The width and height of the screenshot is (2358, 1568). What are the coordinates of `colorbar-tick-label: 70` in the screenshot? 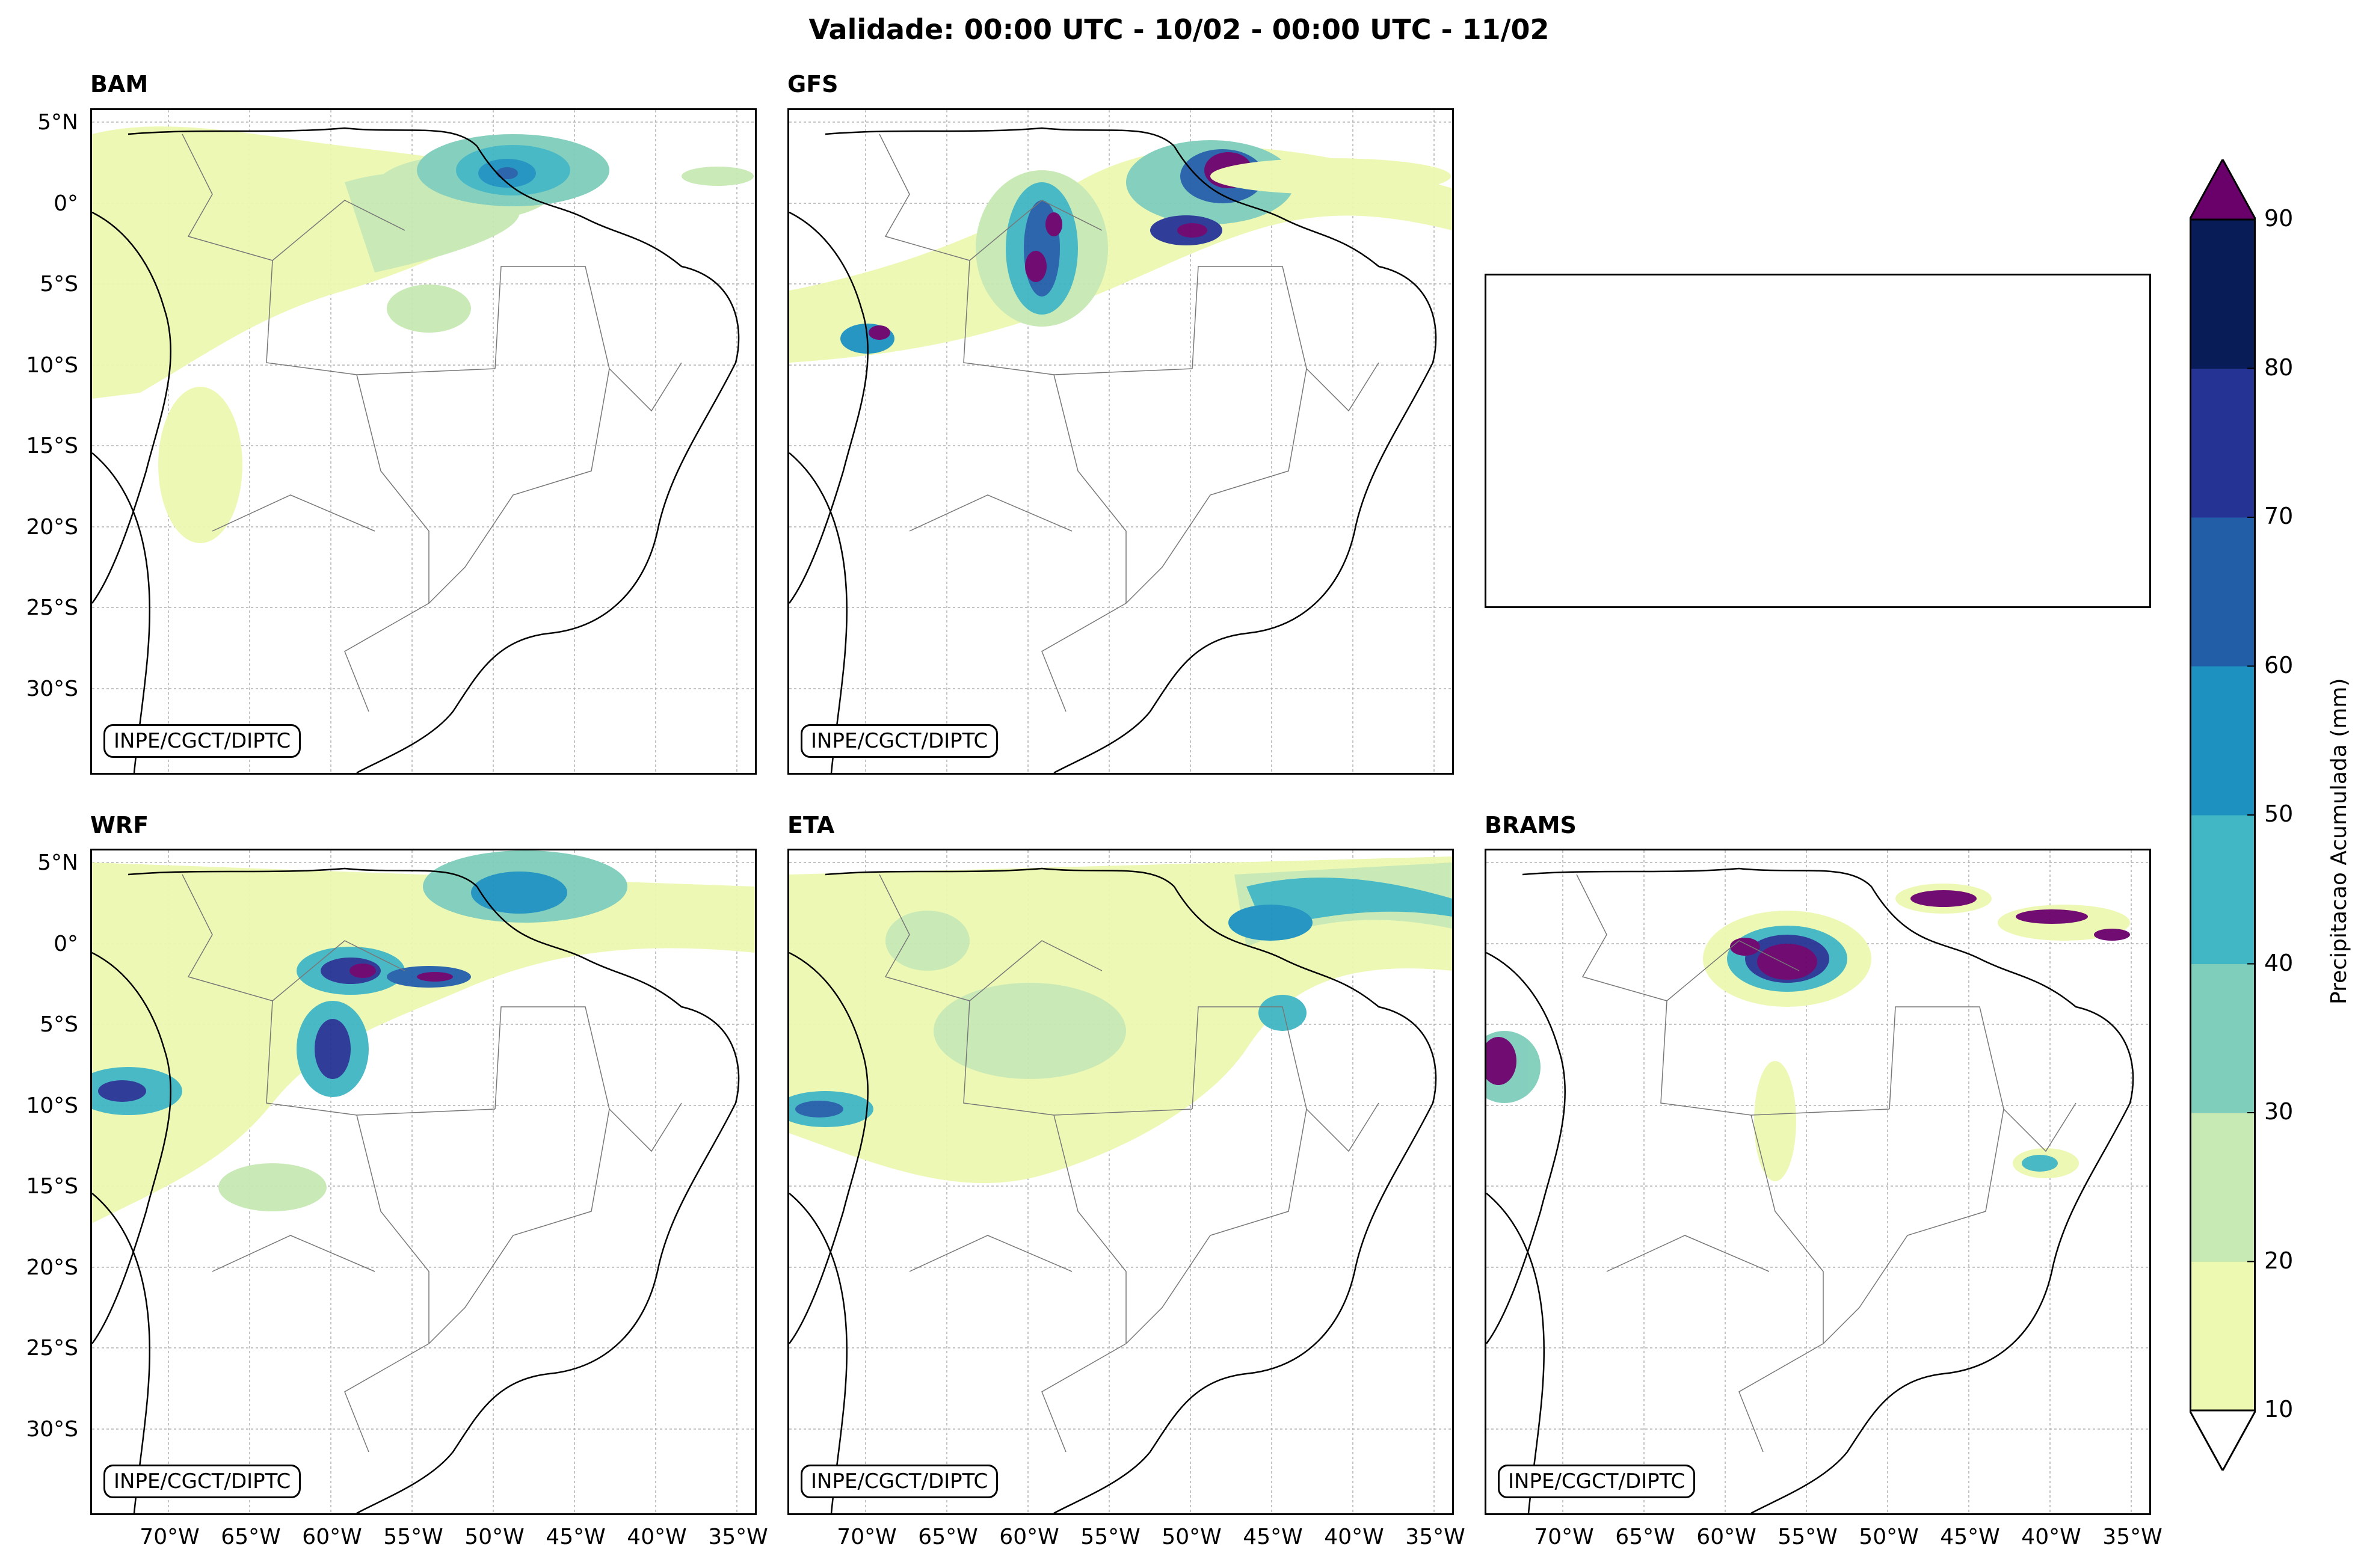 It's located at (2279, 516).